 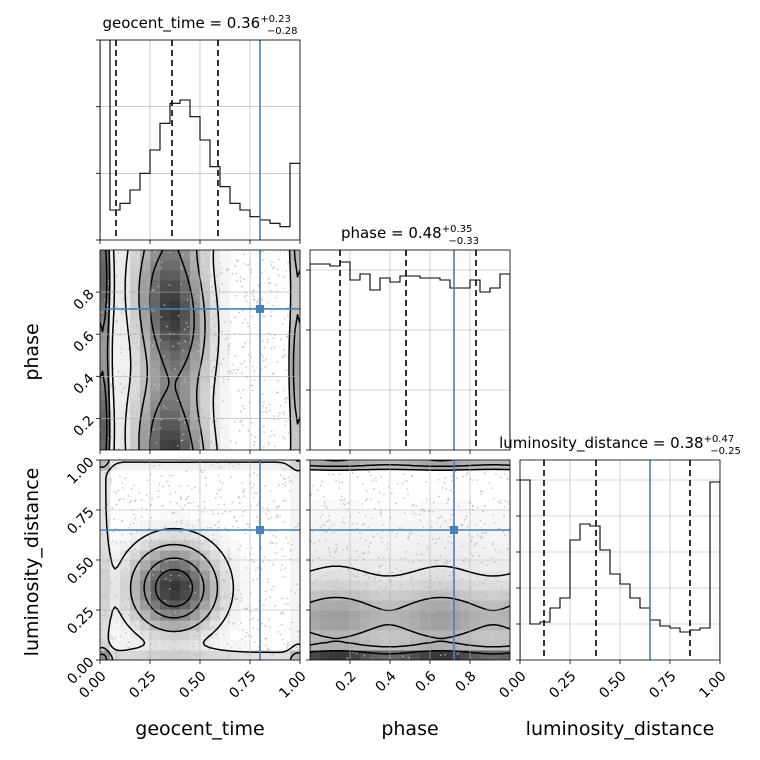 I want to click on contour-geocent-time-vs-phase-yticklabel-2: 0.6, so click(x=84, y=341).